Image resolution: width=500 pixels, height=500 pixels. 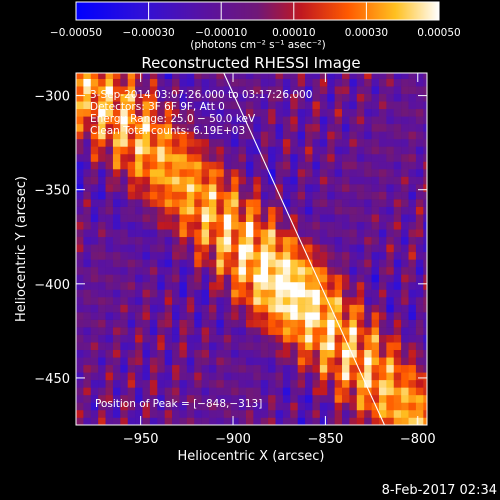 What do you see at coordinates (141, 439) in the screenshot?
I see `x-tick-label: −950` at bounding box center [141, 439].